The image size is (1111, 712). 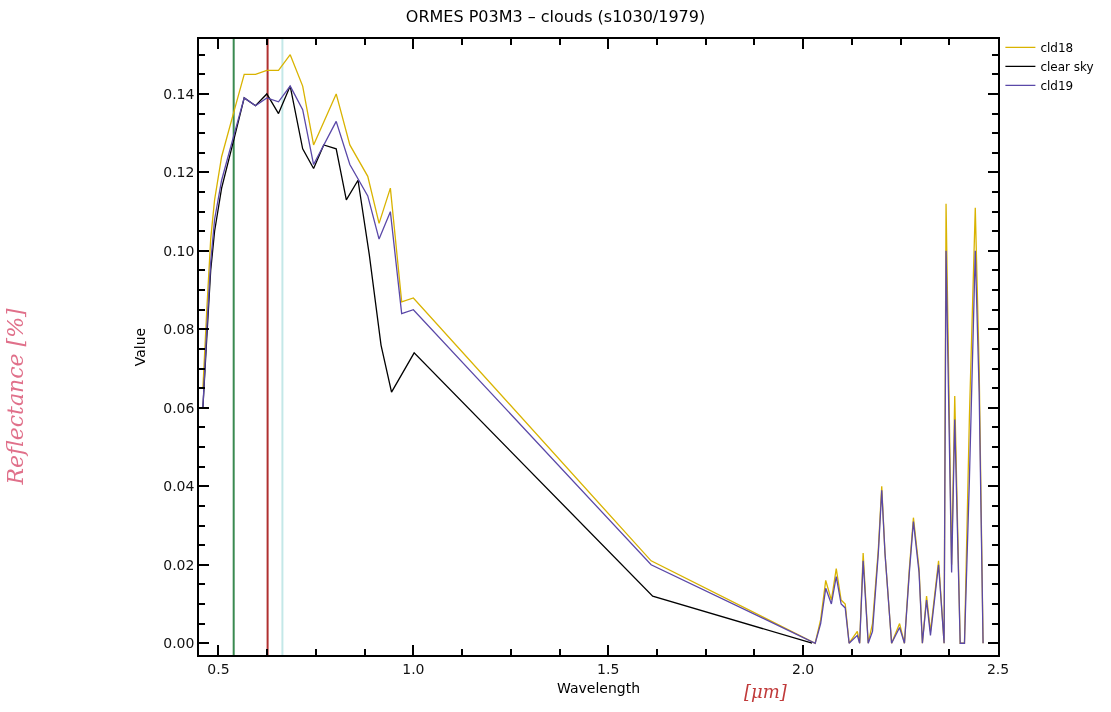 I want to click on text: [μm], so click(x=766, y=691).